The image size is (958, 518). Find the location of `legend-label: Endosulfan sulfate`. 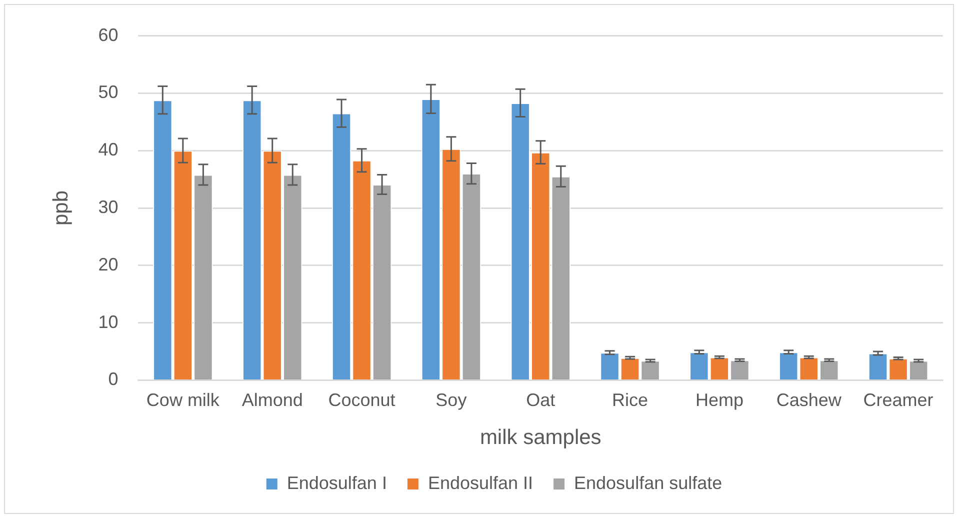

legend-label: Endosulfan sulfate is located at coordinates (648, 482).